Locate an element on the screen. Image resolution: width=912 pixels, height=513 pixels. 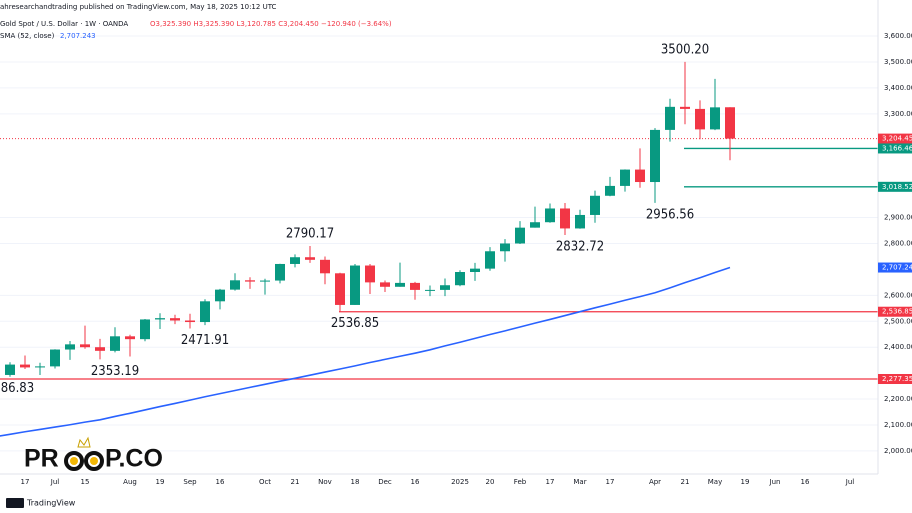
logo-left: PR is located at coordinates (41, 459).